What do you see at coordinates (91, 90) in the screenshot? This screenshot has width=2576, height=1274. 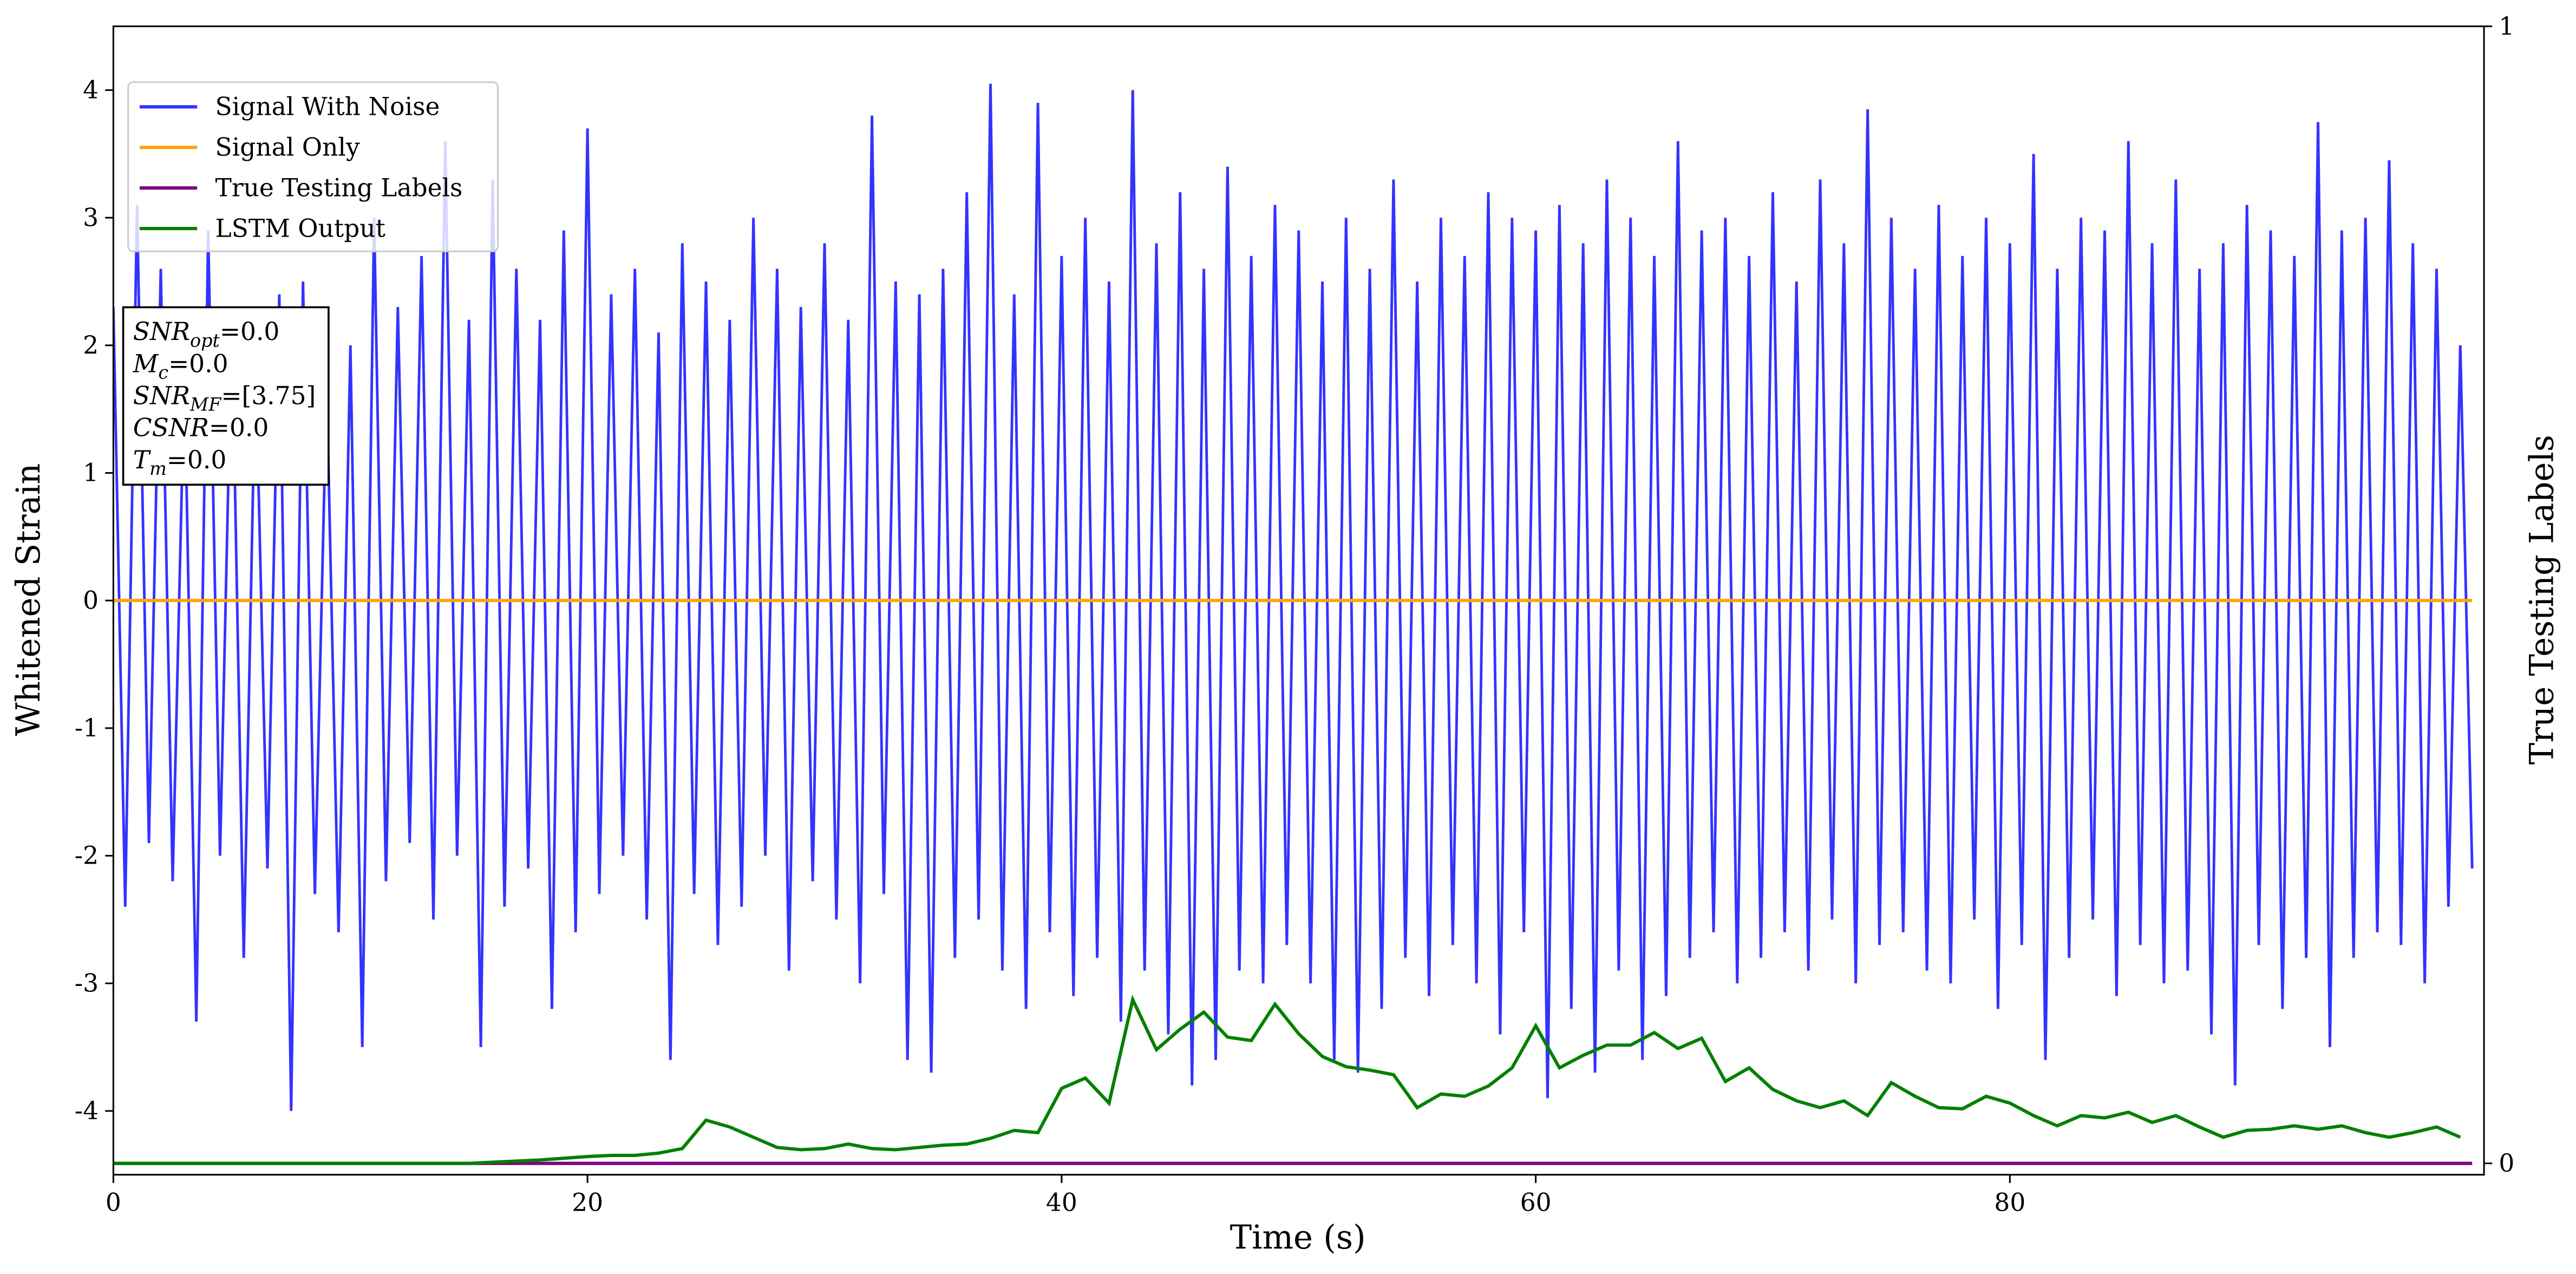 I see `y-tick-label: 4` at bounding box center [91, 90].